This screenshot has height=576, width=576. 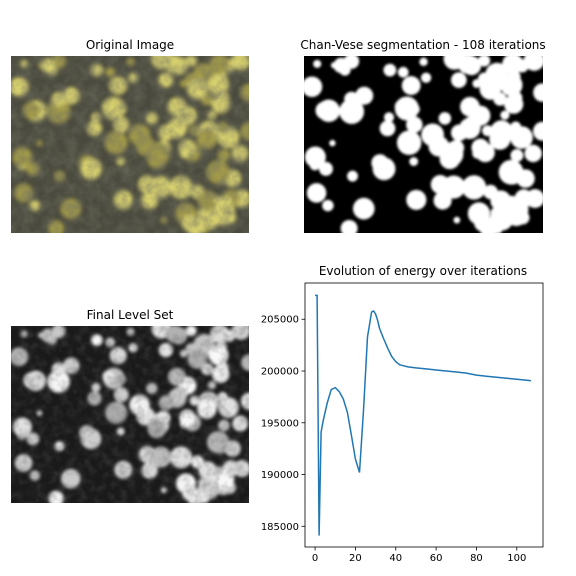 I want to click on y-tick-label: 205000, so click(x=280, y=320).